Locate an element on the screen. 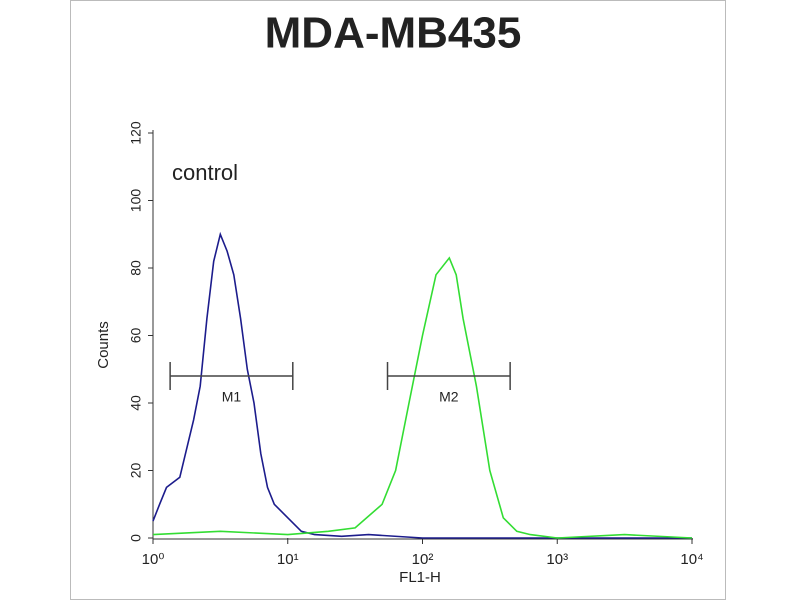 Image resolution: width=800 pixels, height=600 pixels. y-tick-label: 60 is located at coordinates (136, 336).